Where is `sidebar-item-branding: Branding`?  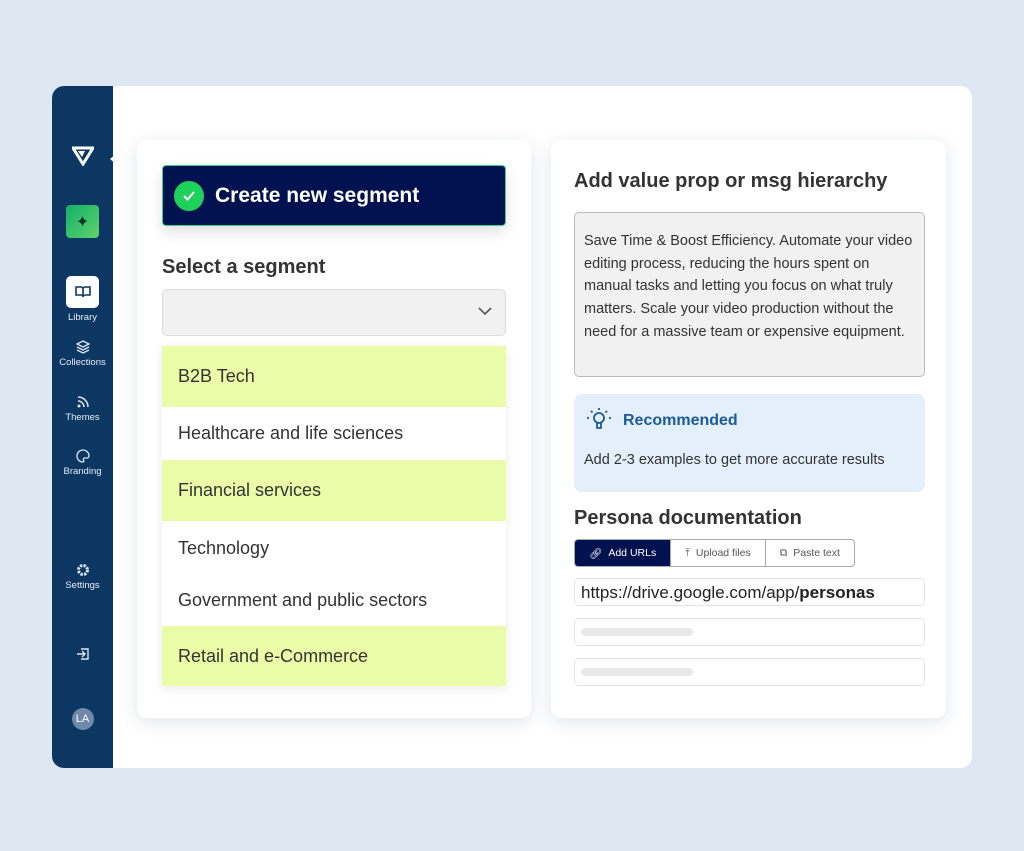 sidebar-item-branding: Branding is located at coordinates (82, 463).